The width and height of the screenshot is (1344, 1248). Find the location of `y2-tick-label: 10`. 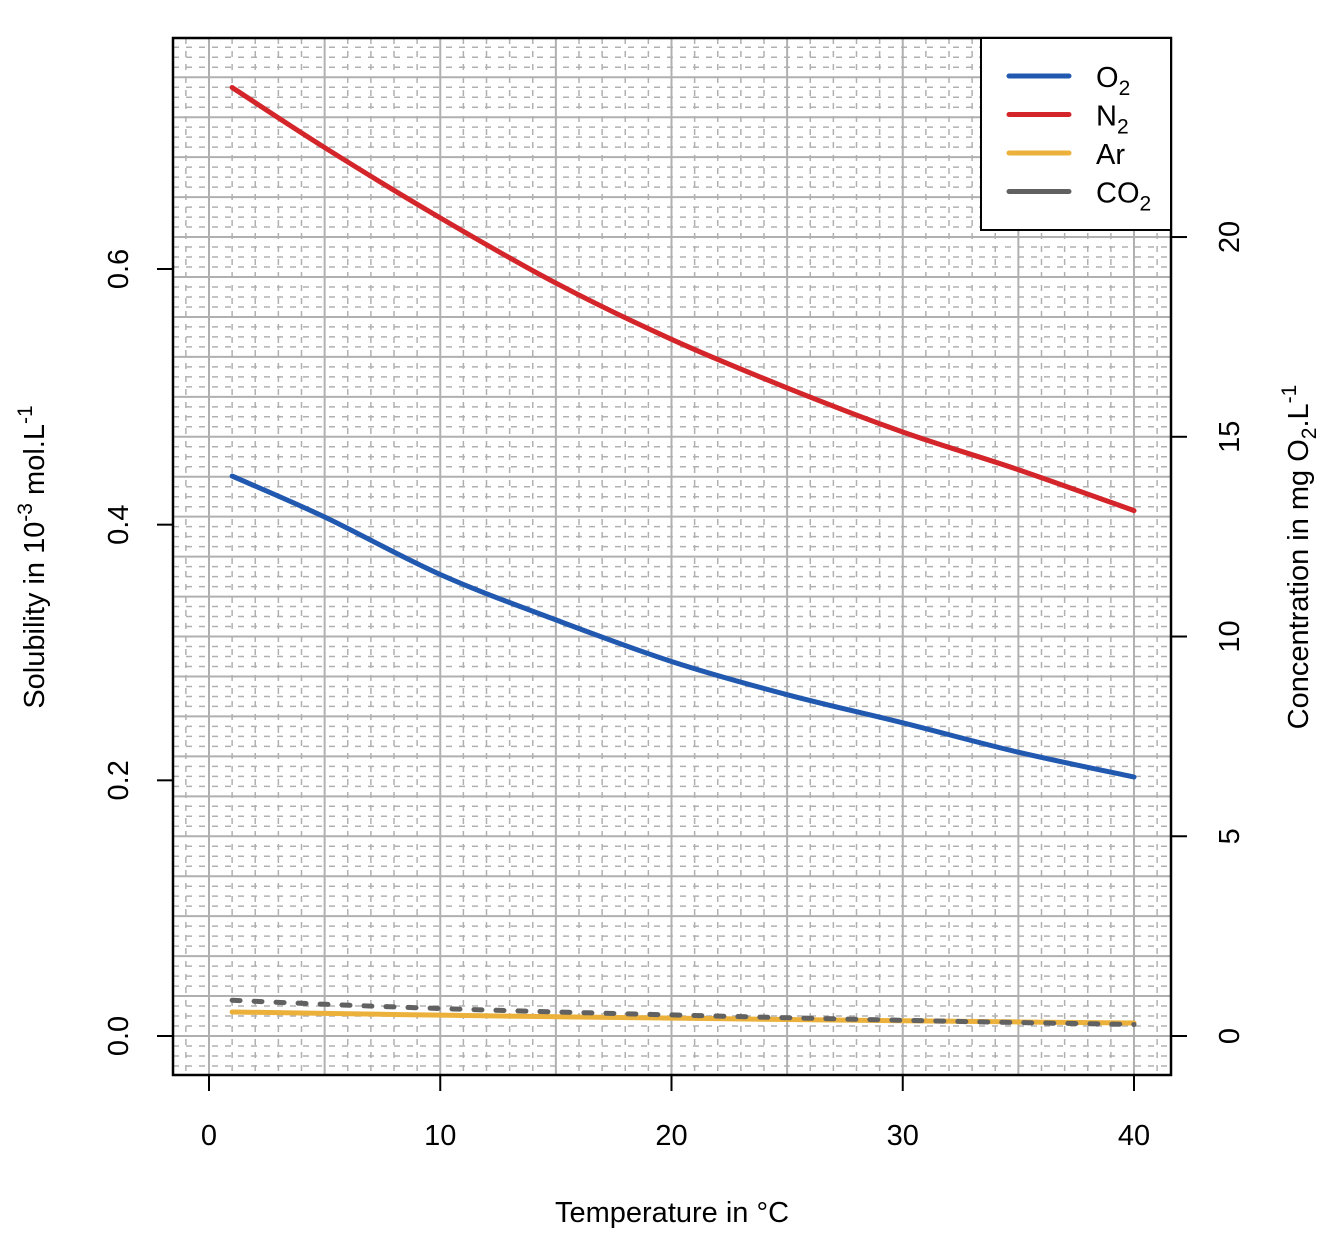

y2-tick-label: 10 is located at coordinates (1230, 636).